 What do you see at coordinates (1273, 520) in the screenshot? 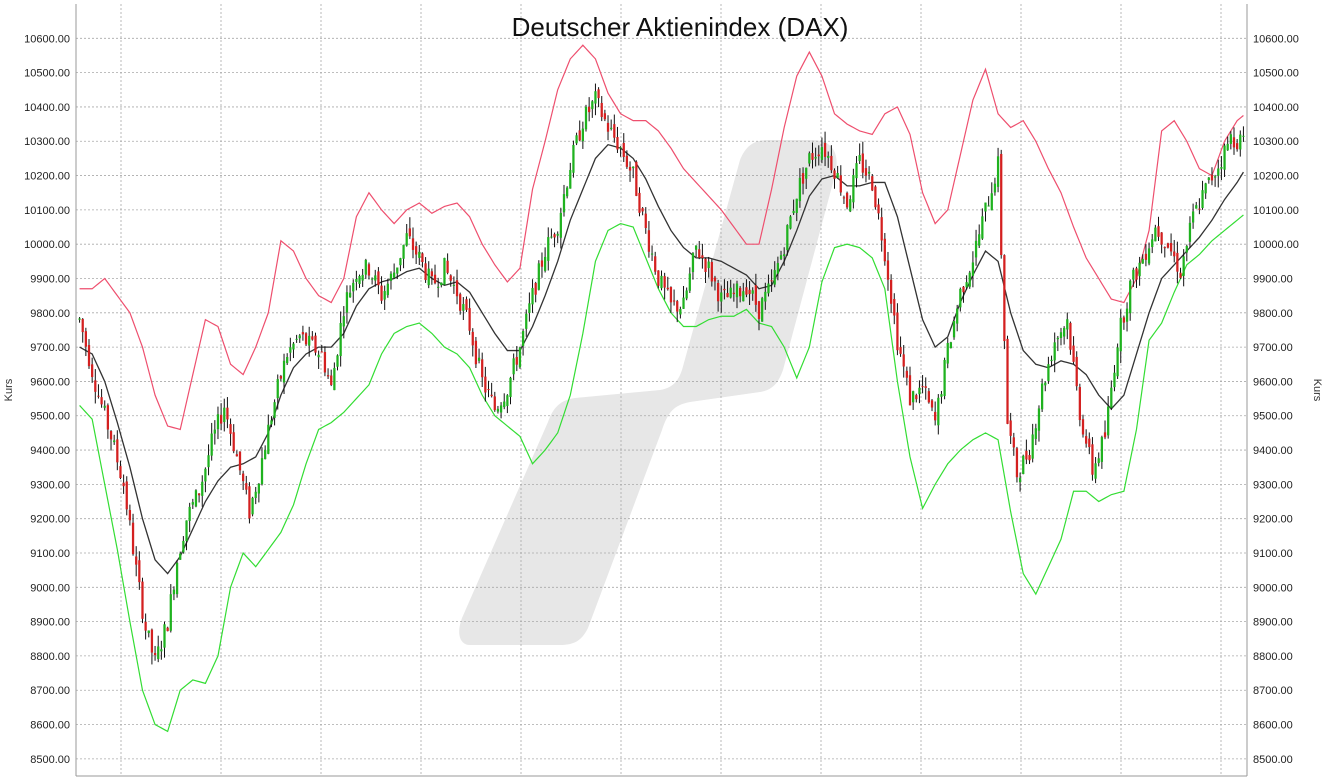
I see `y-tick-label-right: 9200.00` at bounding box center [1273, 520].